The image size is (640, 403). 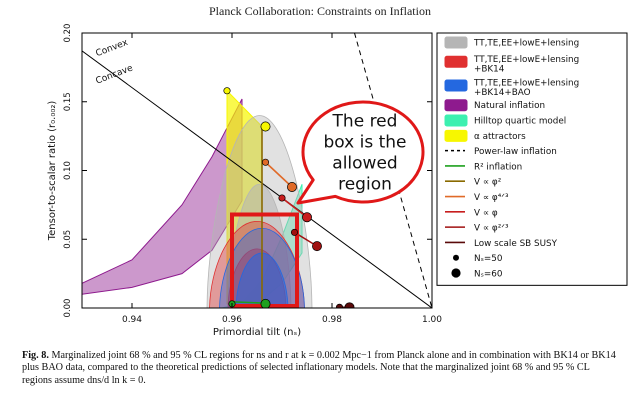 I want to click on legend-label-13: Nₛ=50, so click(x=488, y=259).